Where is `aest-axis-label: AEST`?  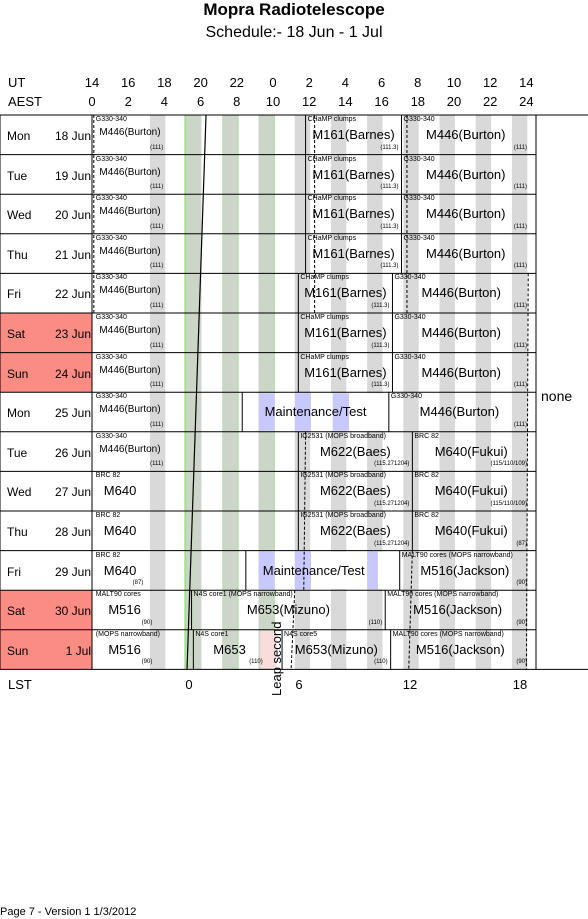
aest-axis-label: AEST is located at coordinates (25, 101).